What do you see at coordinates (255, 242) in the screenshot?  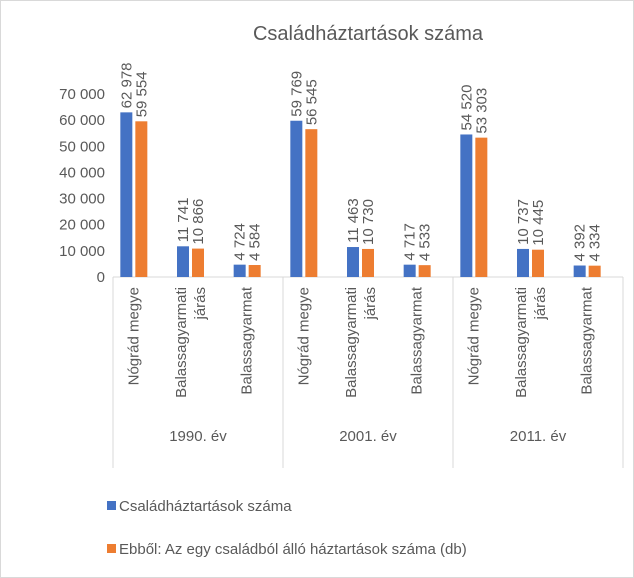 I see `value-label: 4 584` at bounding box center [255, 242].